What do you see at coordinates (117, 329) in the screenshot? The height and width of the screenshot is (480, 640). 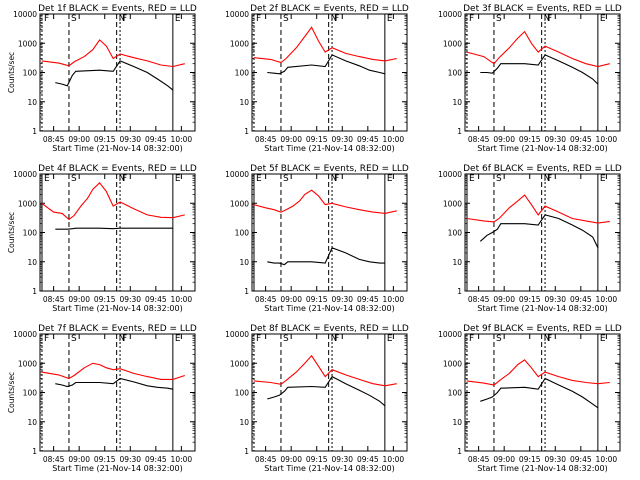 I see `panel-title: Det 7f BLACK = Events, RED = LLD` at bounding box center [117, 329].